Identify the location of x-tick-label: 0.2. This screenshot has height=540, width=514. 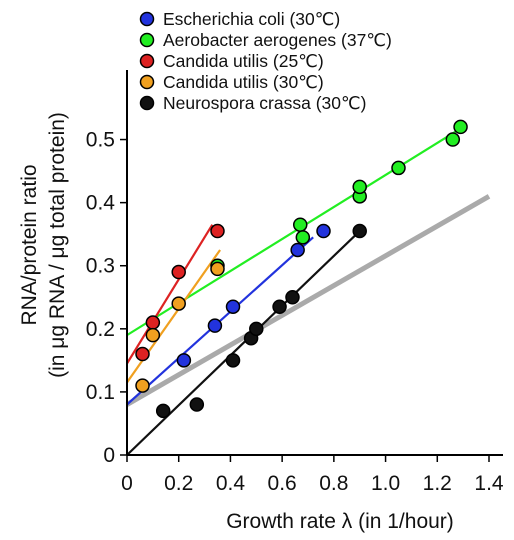
(178, 483).